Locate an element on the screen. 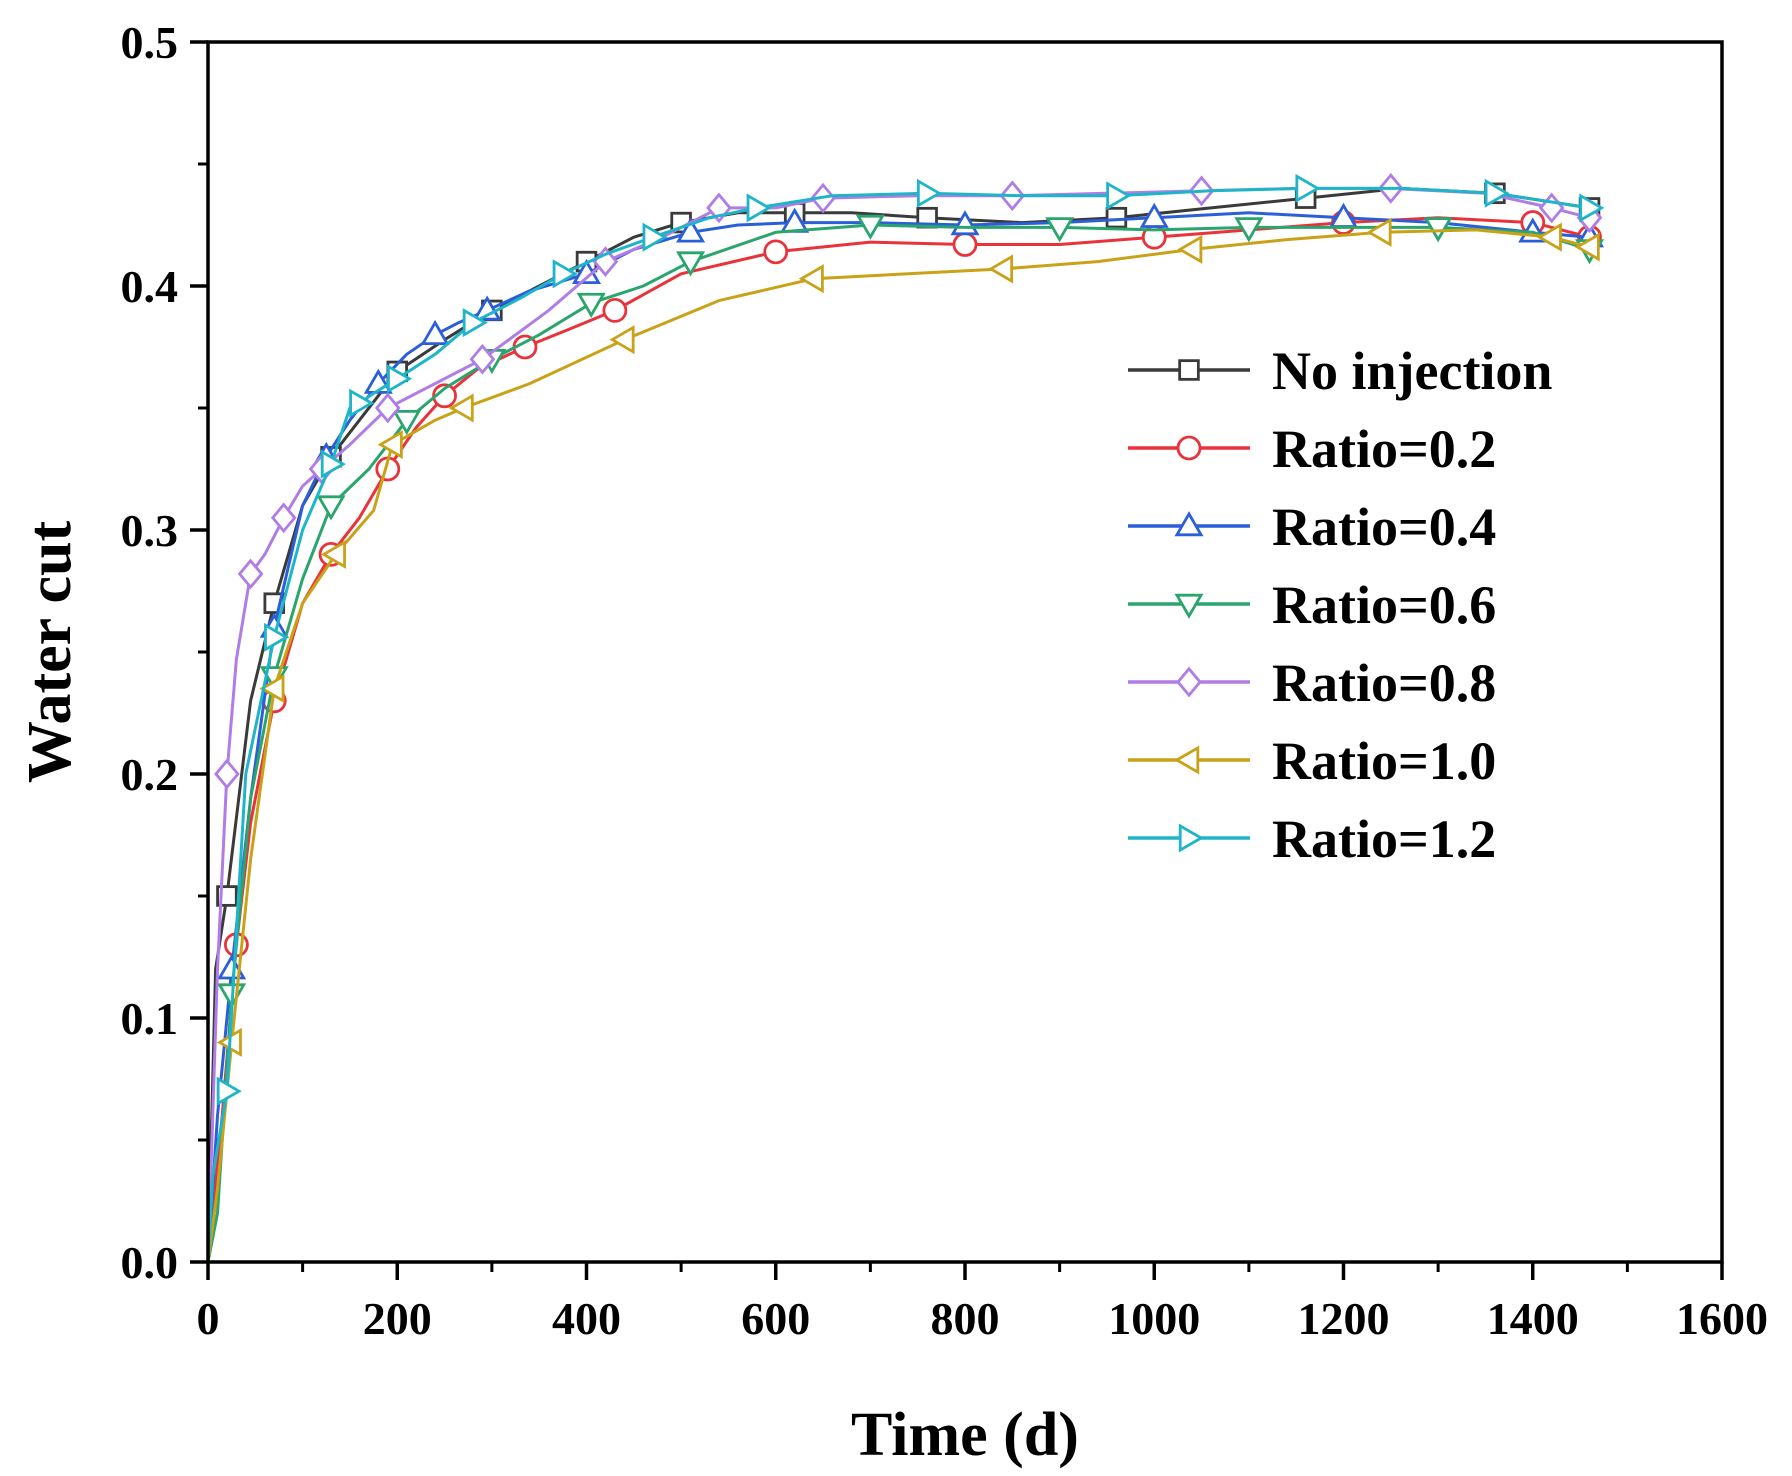 The image size is (1792, 1476). legend-entry: Ratio=0.6 is located at coordinates (1312, 605).